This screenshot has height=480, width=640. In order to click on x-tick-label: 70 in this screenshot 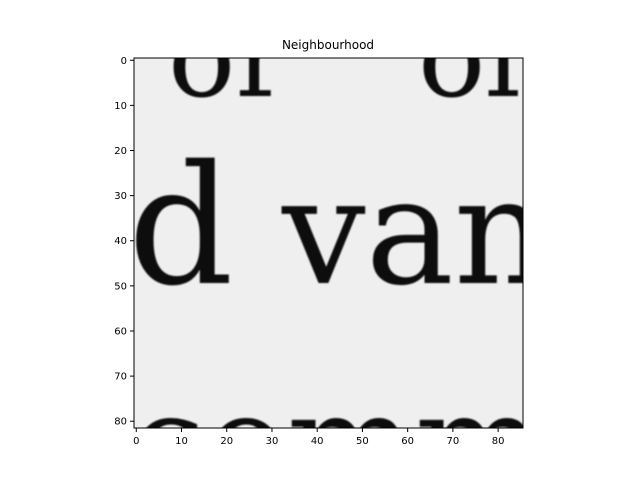, I will do `click(453, 441)`.